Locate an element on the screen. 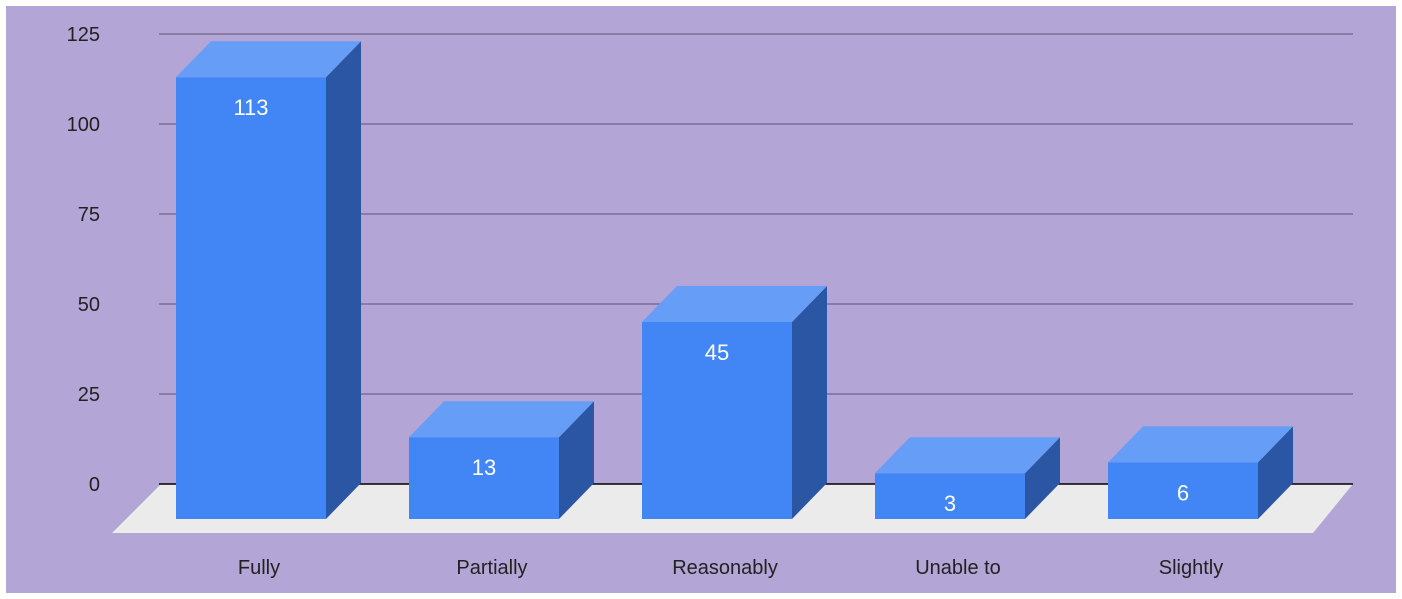  x-tick-label: Fully is located at coordinates (259, 568).